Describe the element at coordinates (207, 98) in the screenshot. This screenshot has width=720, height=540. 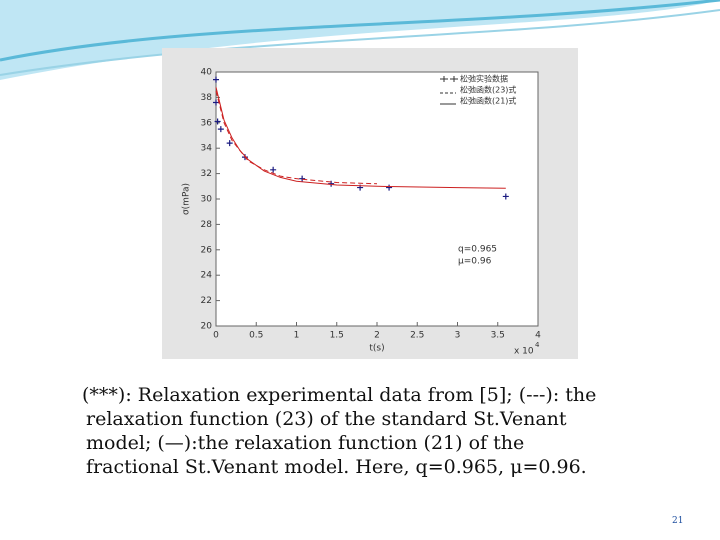
I see `y-tick-label: 38` at that location.